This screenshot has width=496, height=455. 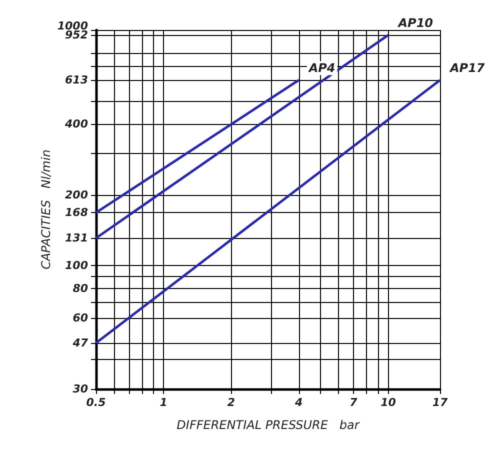 I want to click on x-tick-label: 2, so click(x=231, y=402).